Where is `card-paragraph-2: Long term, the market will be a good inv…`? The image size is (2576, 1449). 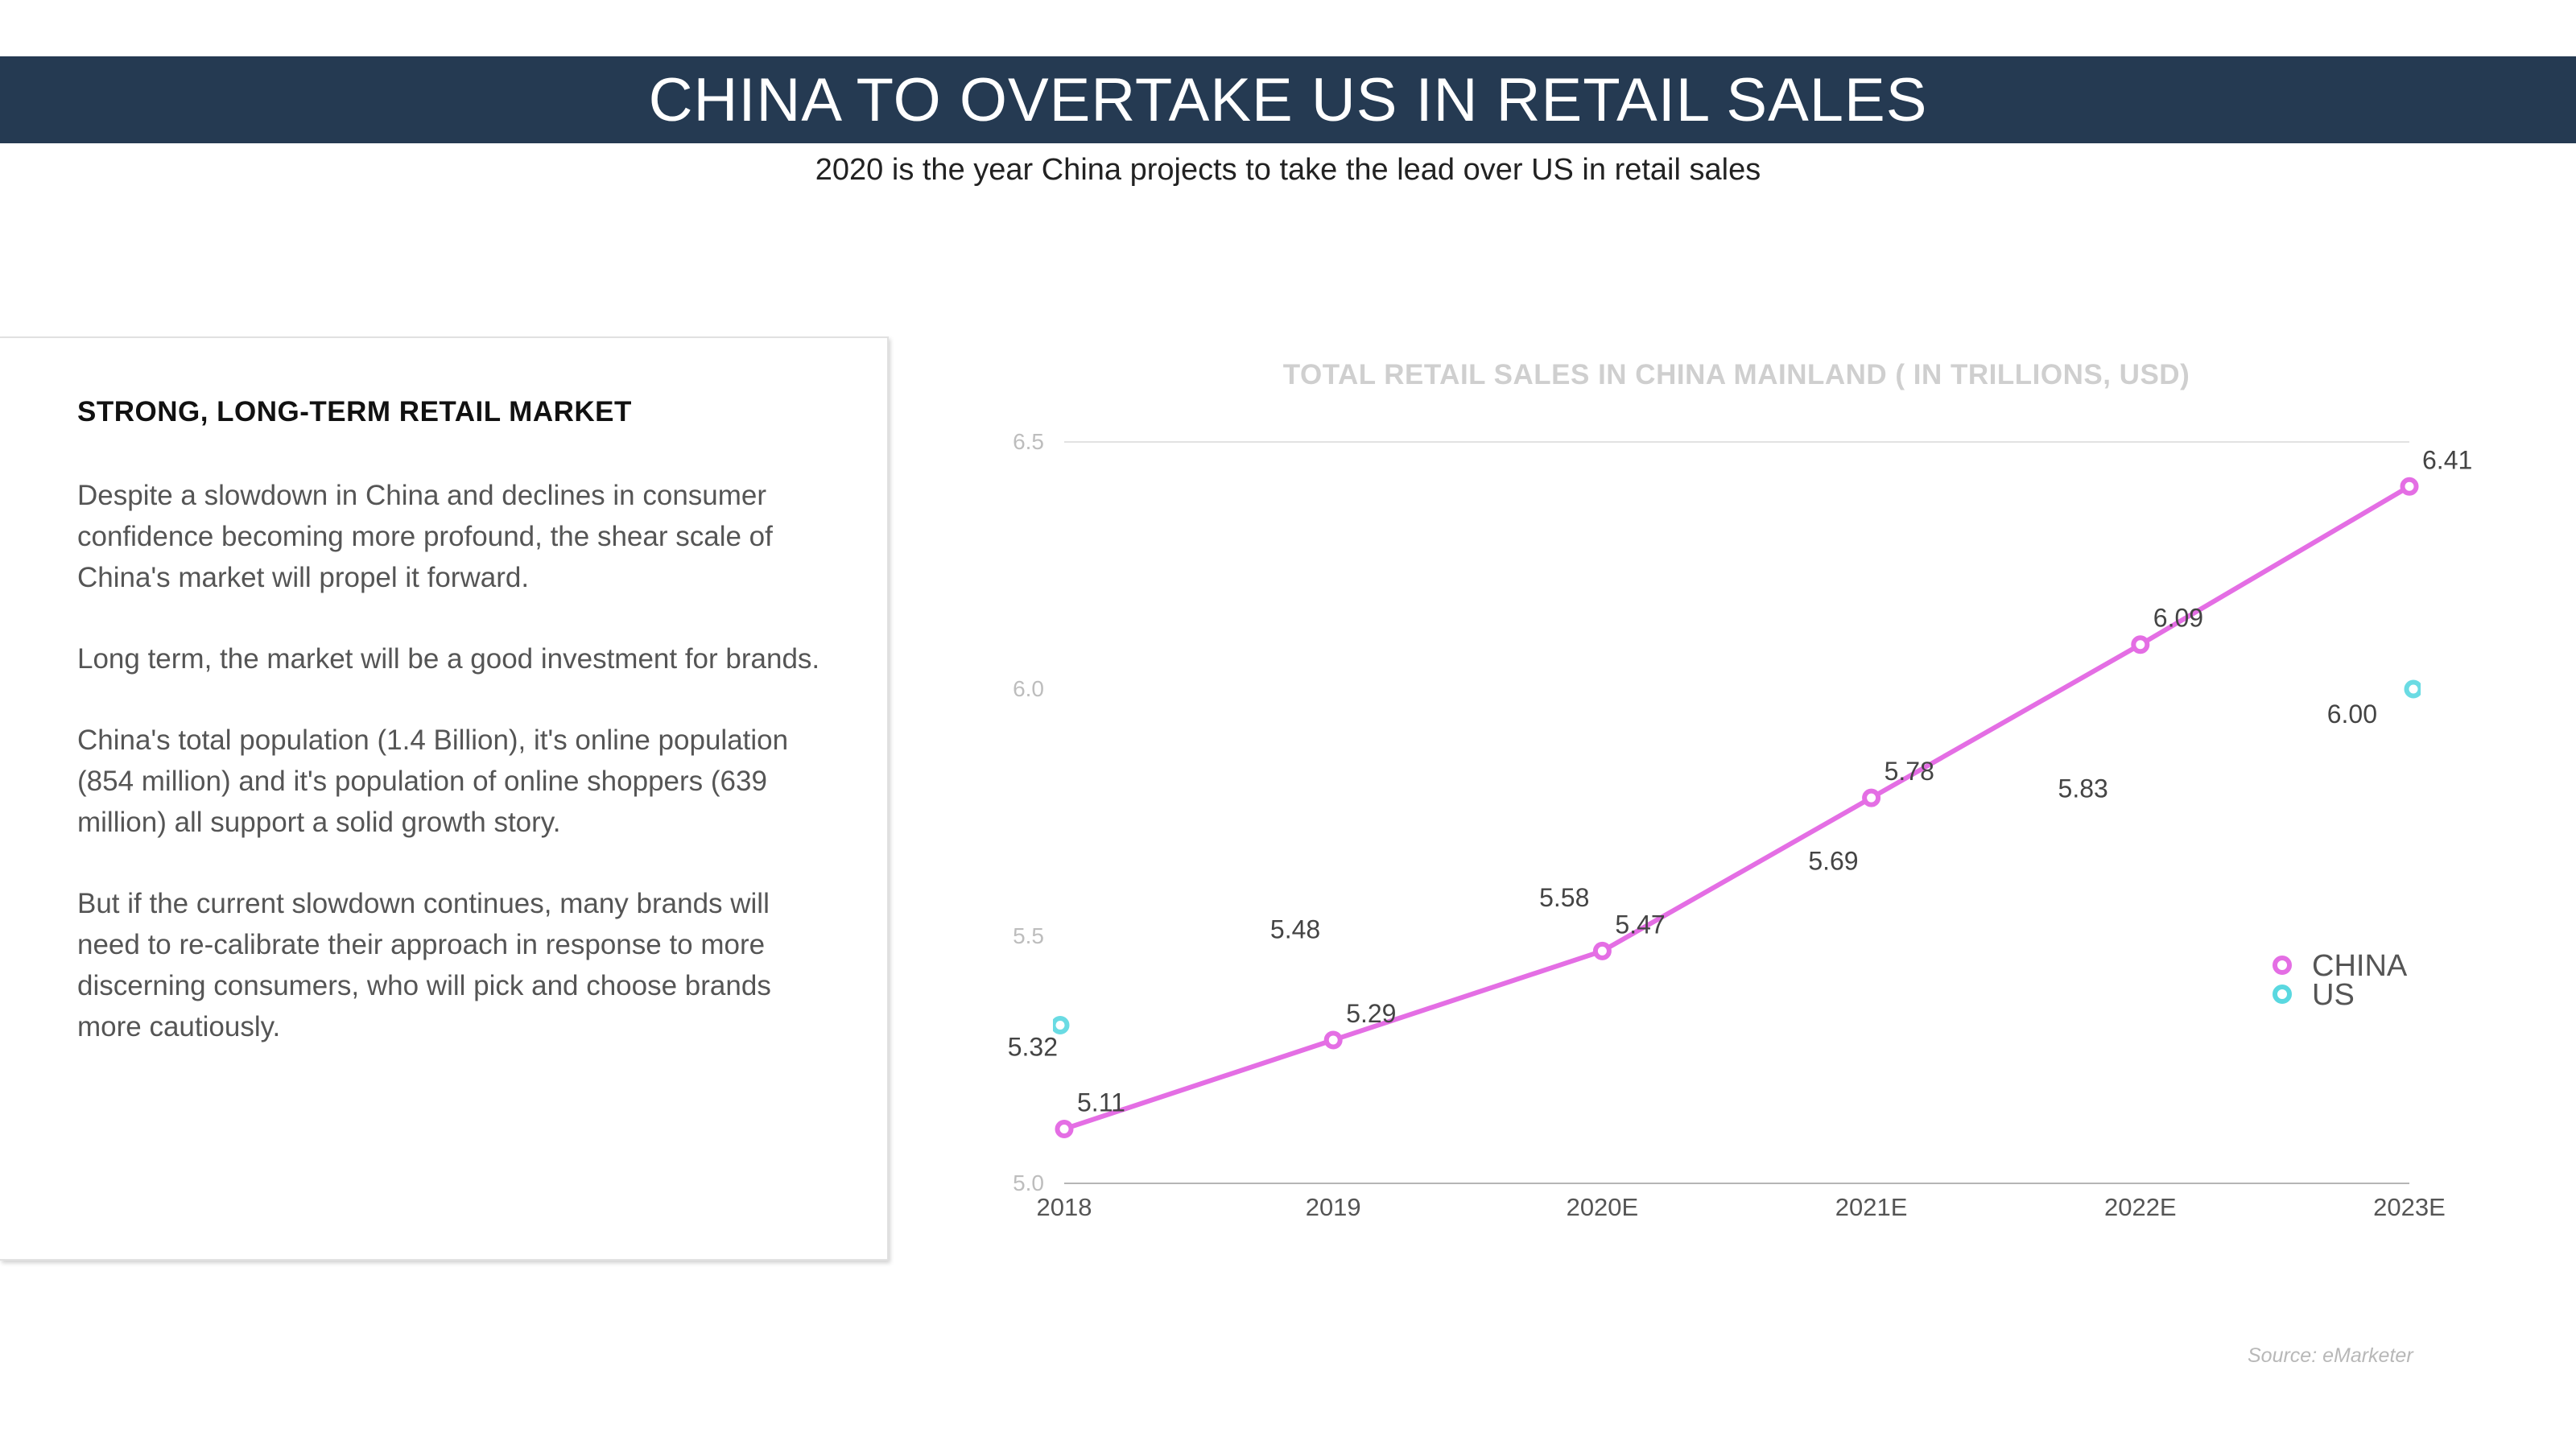
card-paragraph-2: Long term, the market will be a good inv… is located at coordinates (448, 659).